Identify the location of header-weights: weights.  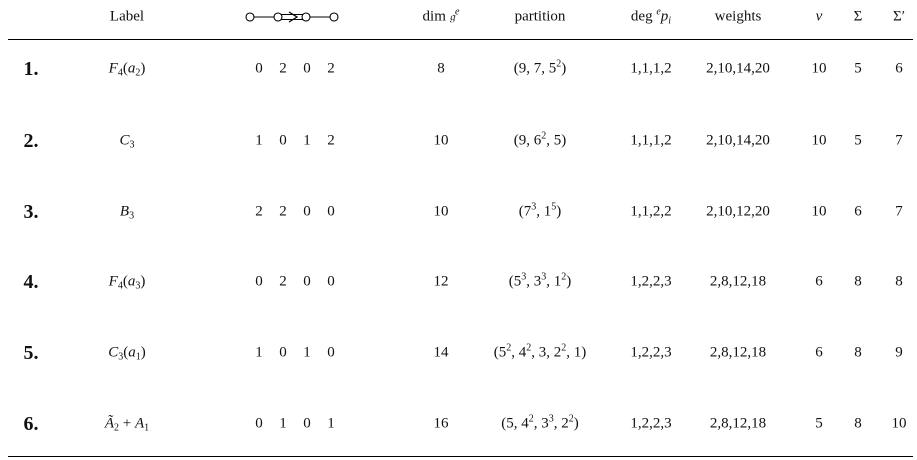
(738, 16).